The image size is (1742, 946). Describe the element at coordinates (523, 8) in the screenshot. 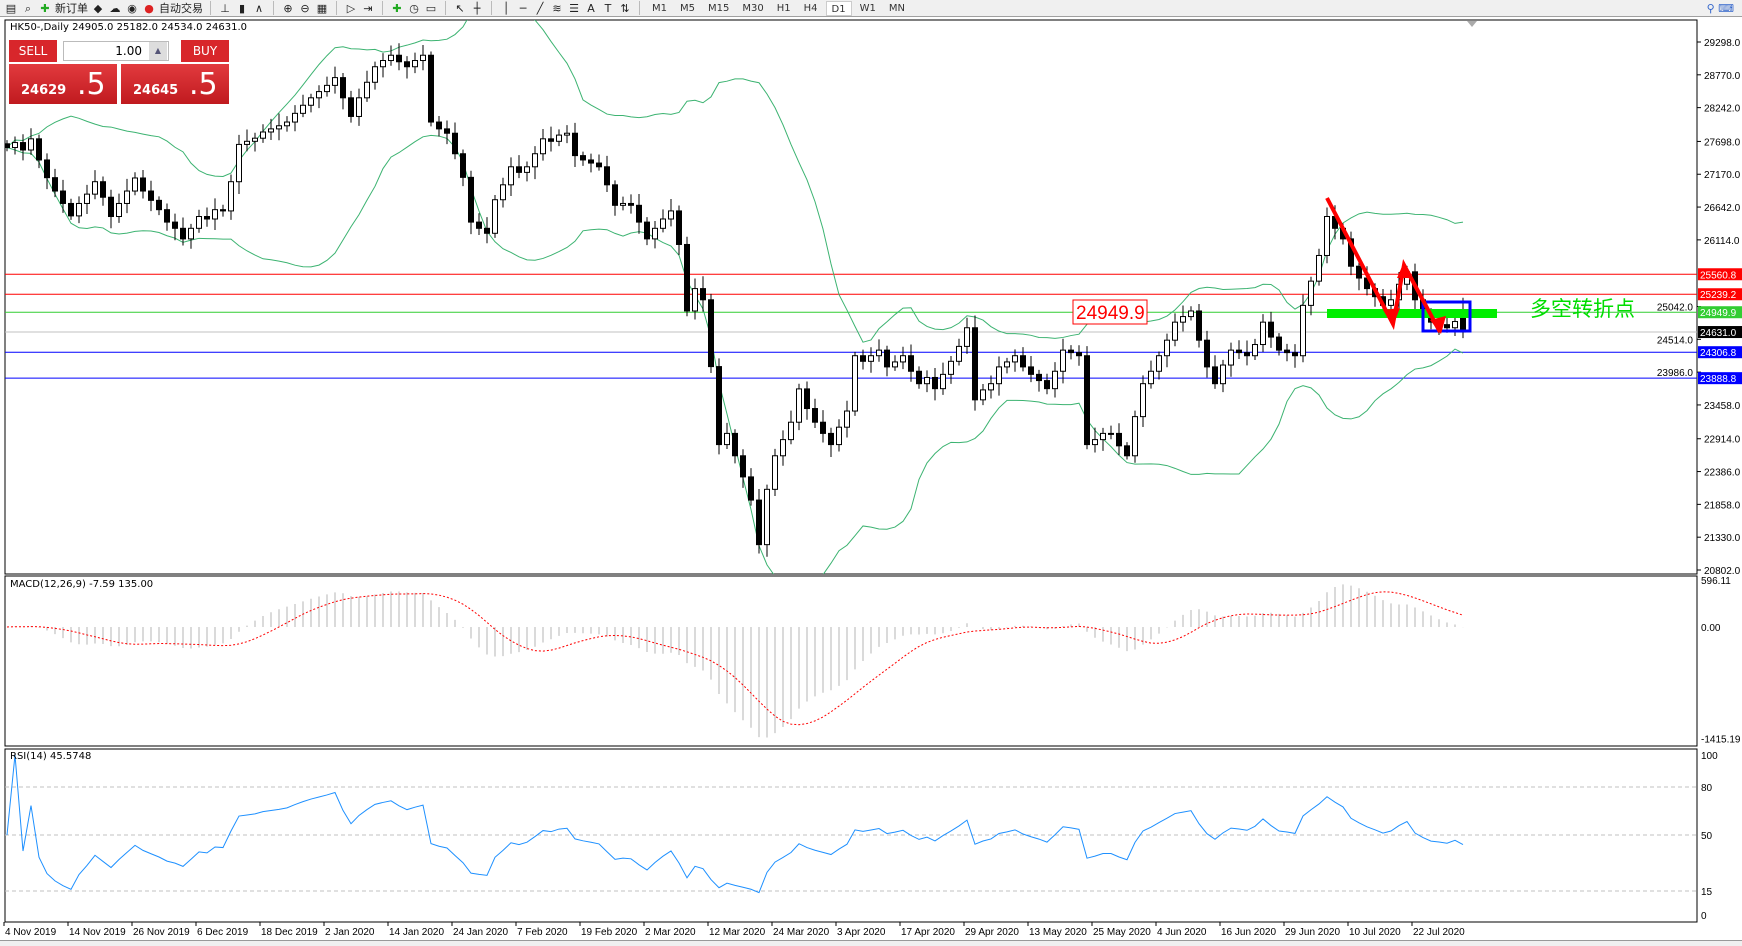

I see `horizontal-line-icon: ─` at that location.